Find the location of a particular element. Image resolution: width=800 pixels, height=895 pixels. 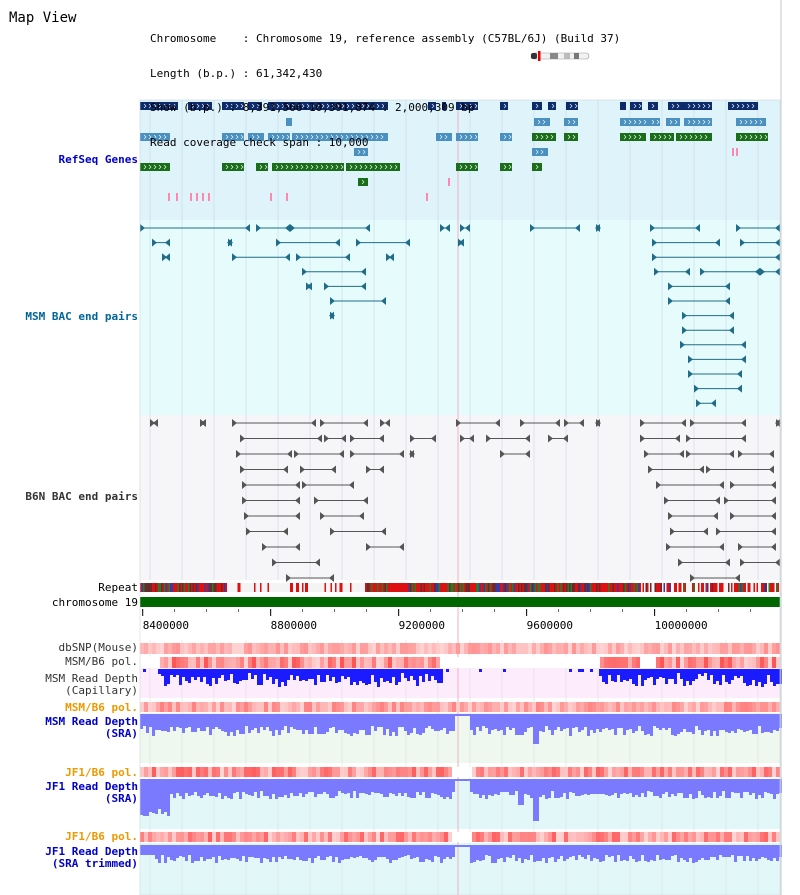

msm-bac-pair-end is located at coordinates (702, 271).